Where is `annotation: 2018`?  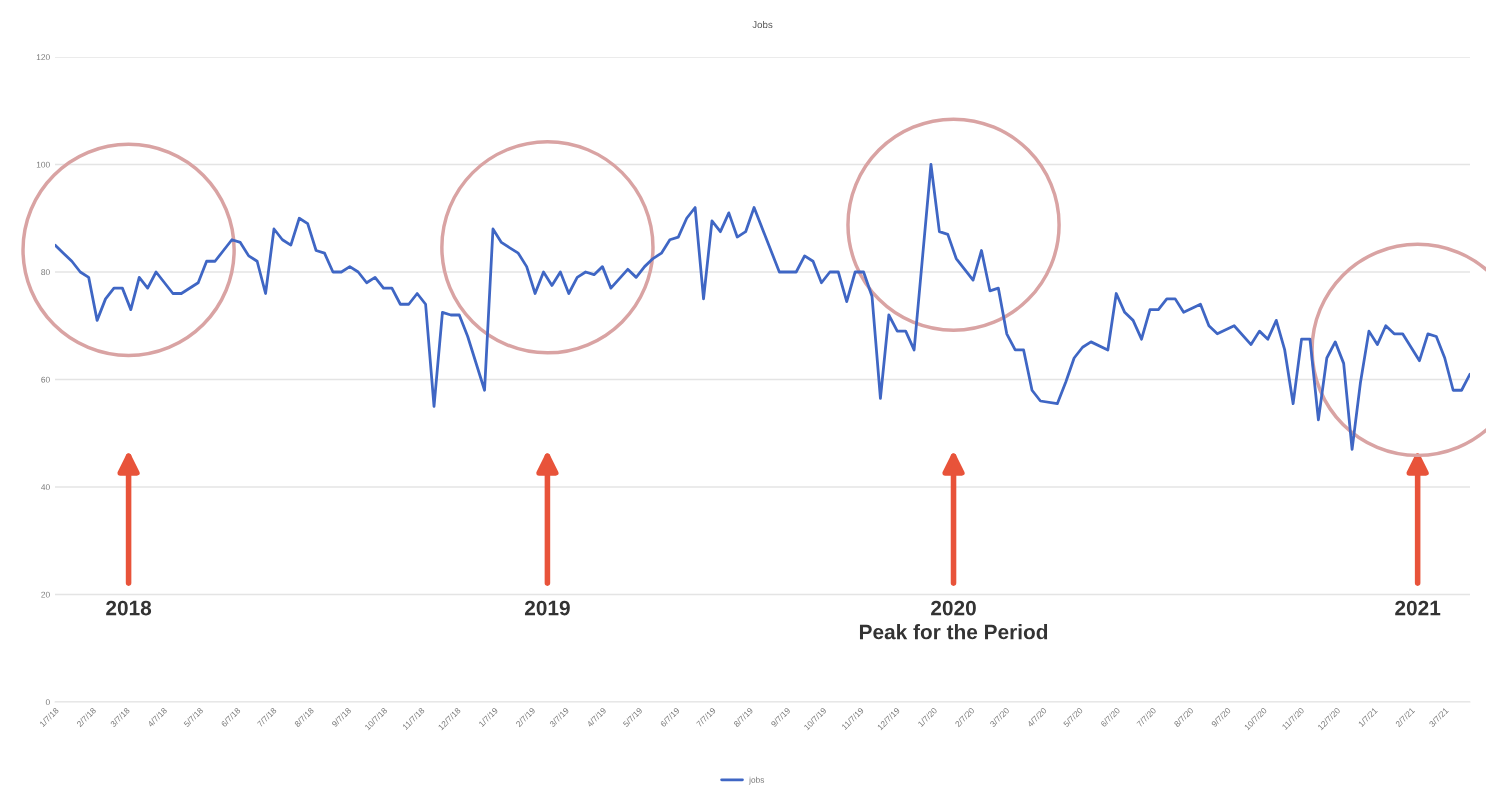
annotation: 2018 is located at coordinates (129, 608).